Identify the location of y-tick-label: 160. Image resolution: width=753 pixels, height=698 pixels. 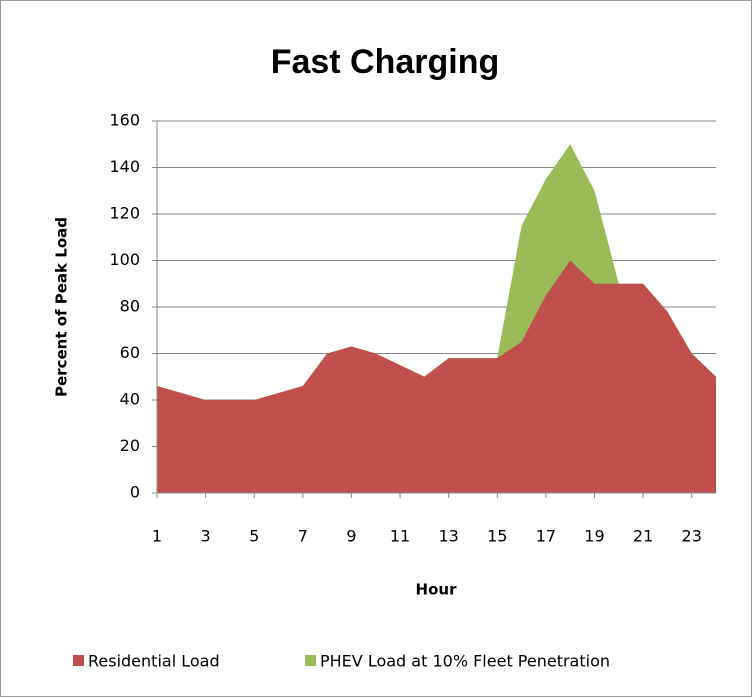
(124, 120).